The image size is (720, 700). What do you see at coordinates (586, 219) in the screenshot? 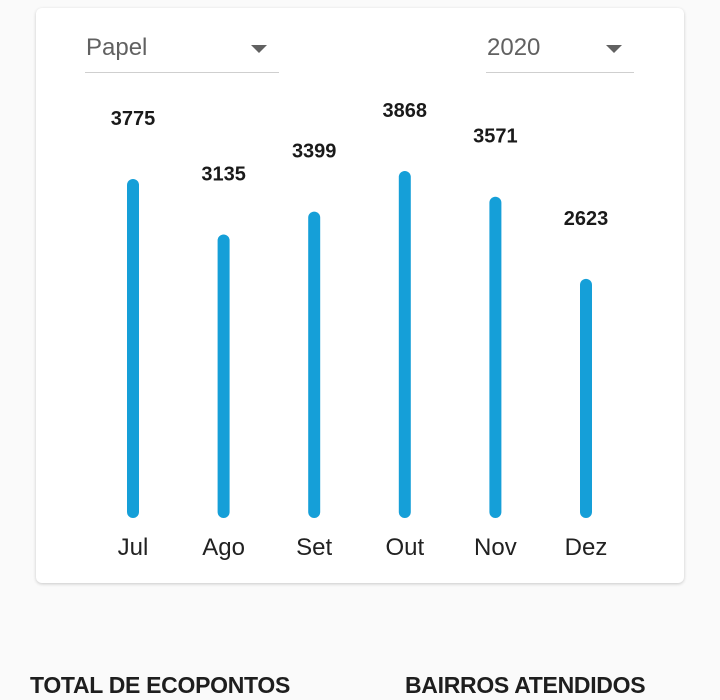
I see `data-label: 2623` at bounding box center [586, 219].